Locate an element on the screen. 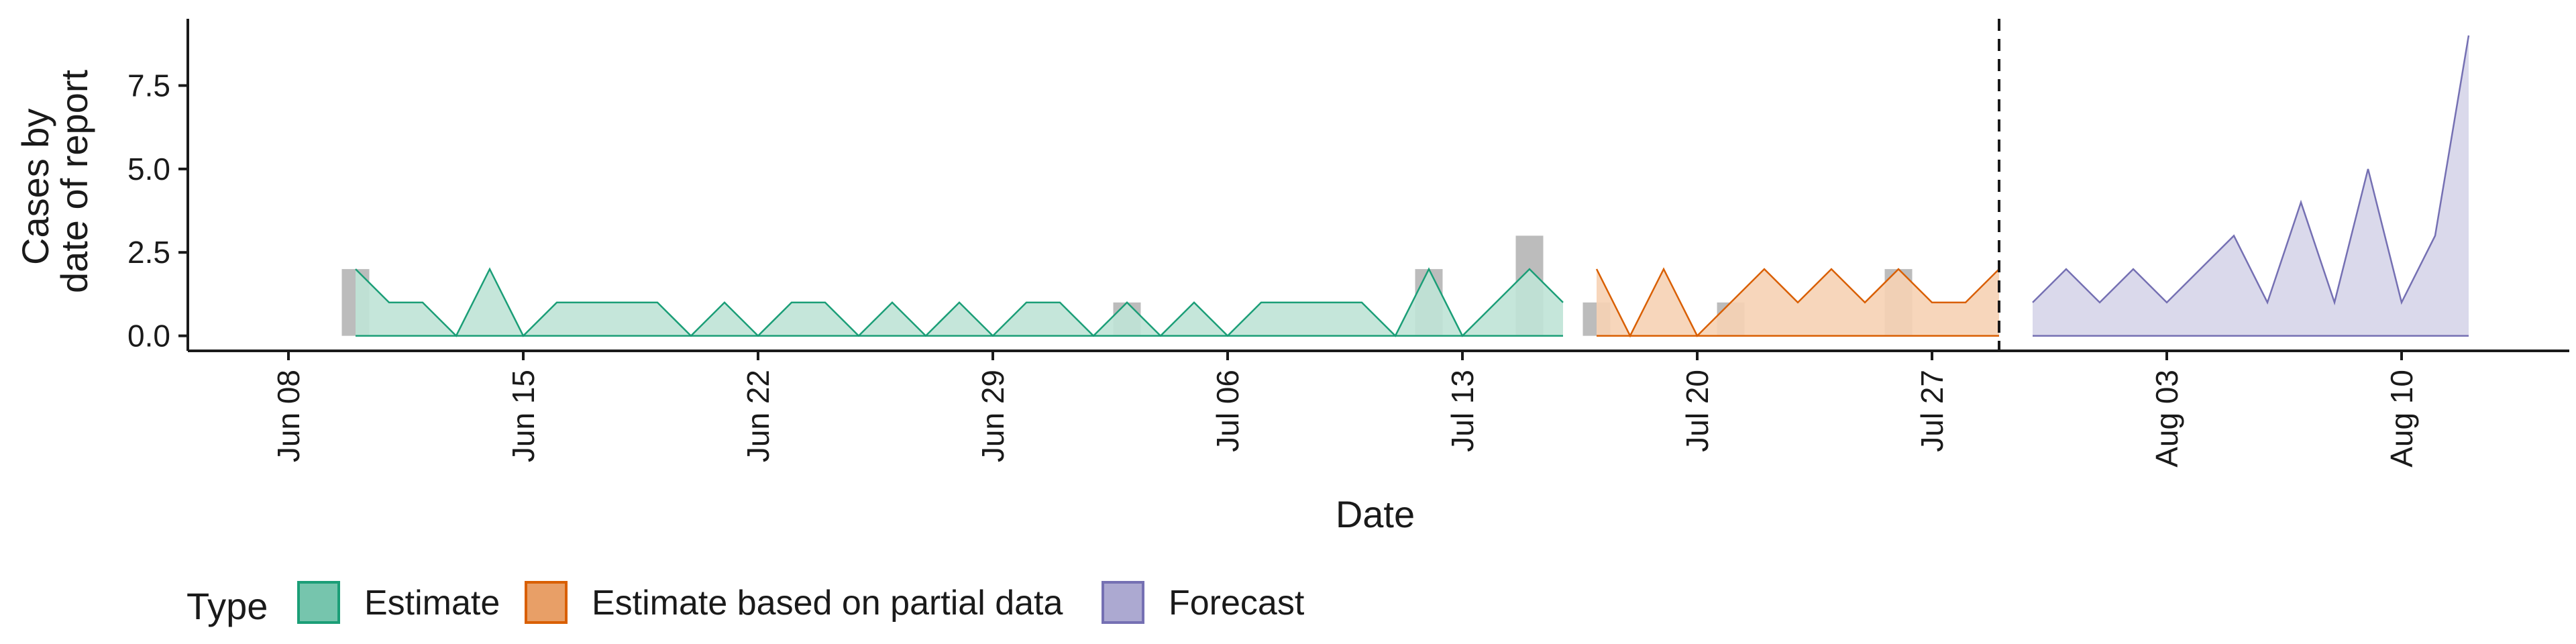 The width and height of the screenshot is (2576, 644). legend-label: Forecast is located at coordinates (1237, 603).